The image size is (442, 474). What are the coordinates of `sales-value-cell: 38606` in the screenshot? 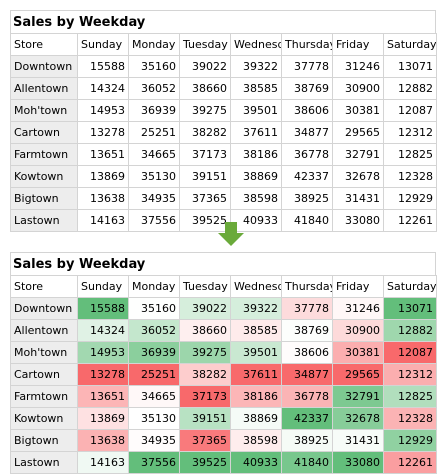 It's located at (307, 110).